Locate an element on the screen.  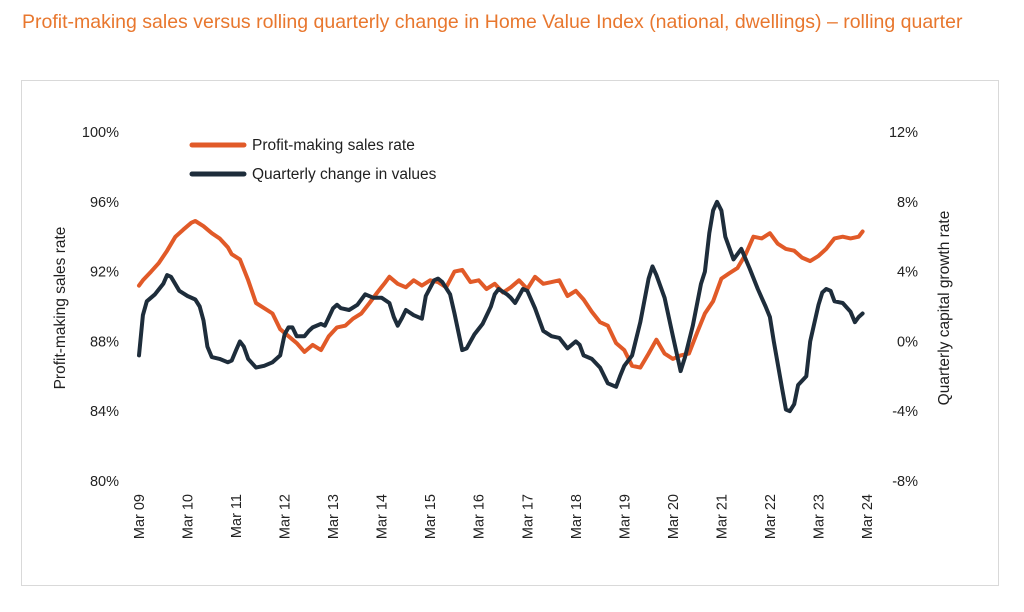
y2-tick-label: 0% is located at coordinates (907, 342).